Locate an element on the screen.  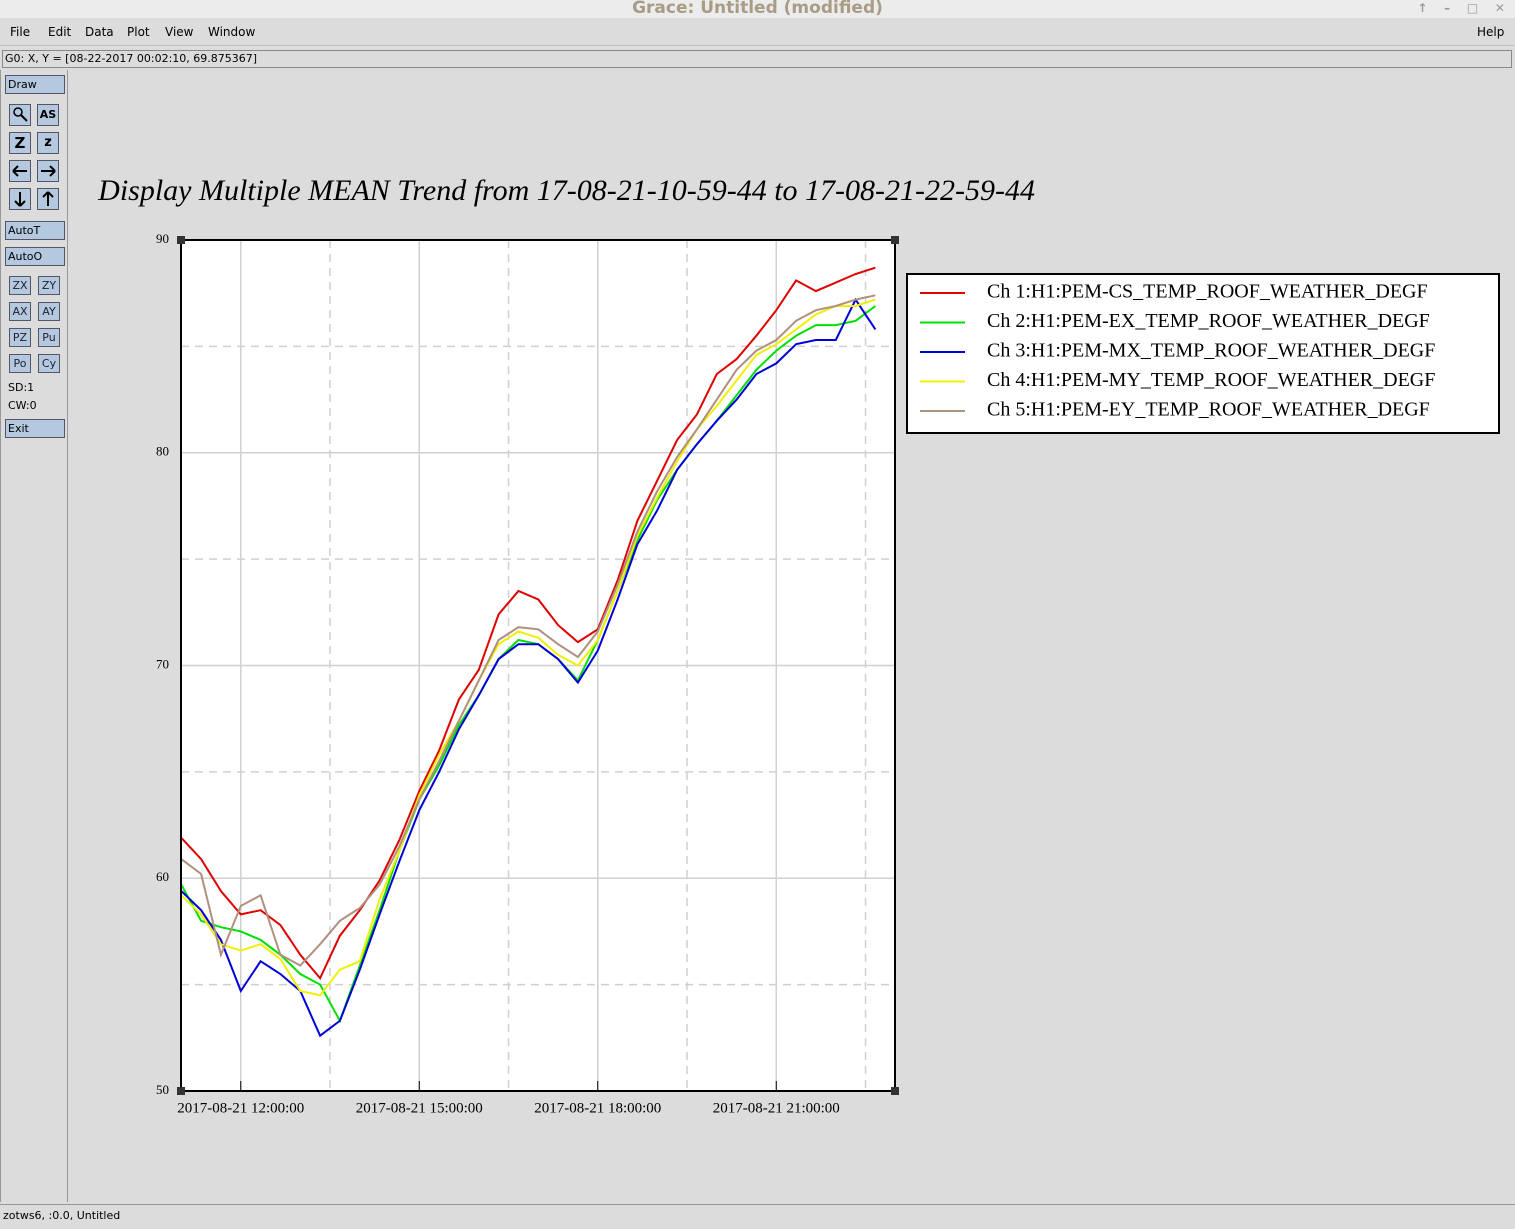
legend-label: Ch 1:H1:PEM-CS_TEMP_ROOF_WEATHER_DEGF is located at coordinates (1207, 292).